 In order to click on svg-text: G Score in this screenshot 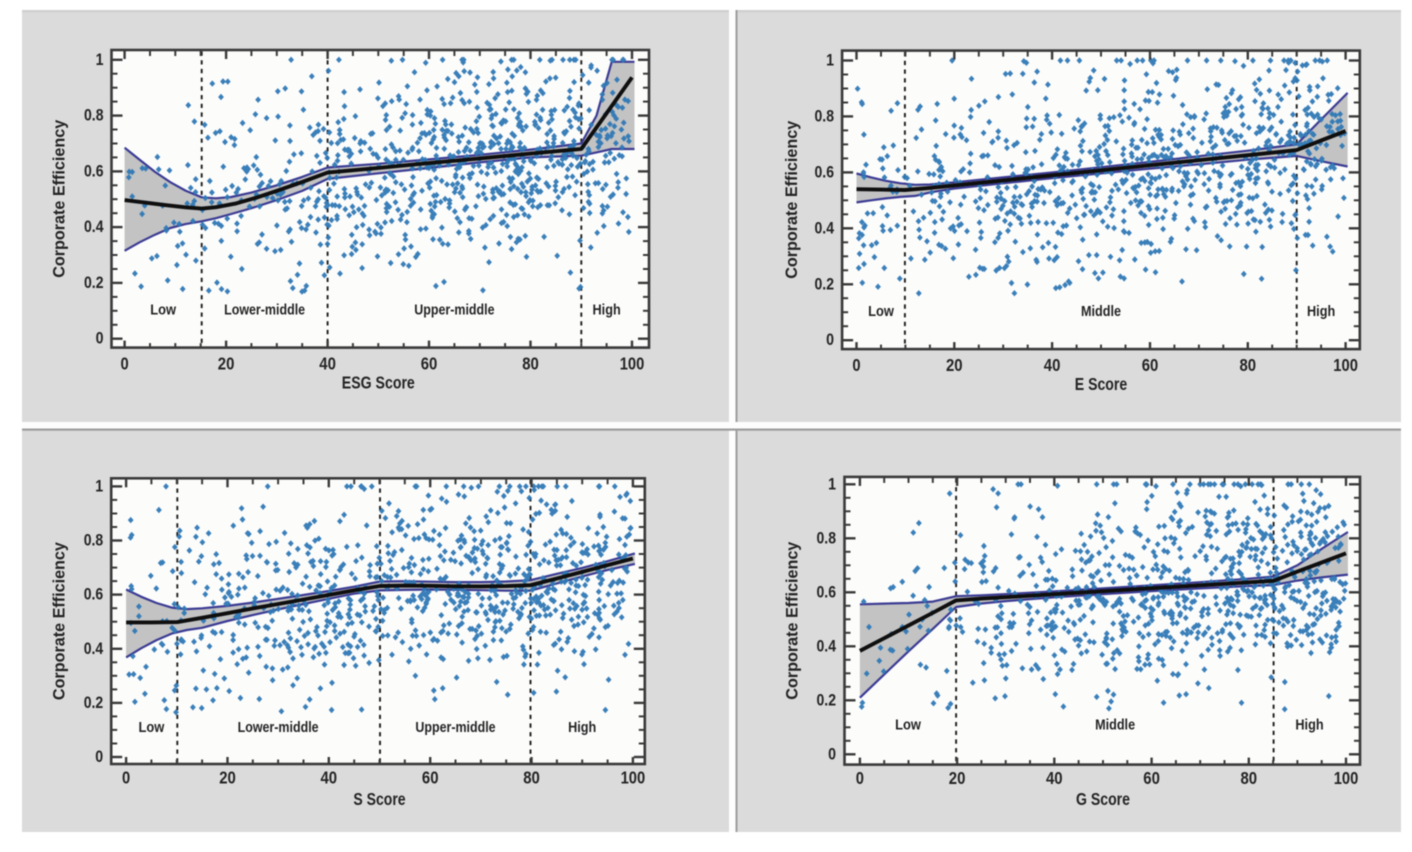, I will do `click(1103, 799)`.